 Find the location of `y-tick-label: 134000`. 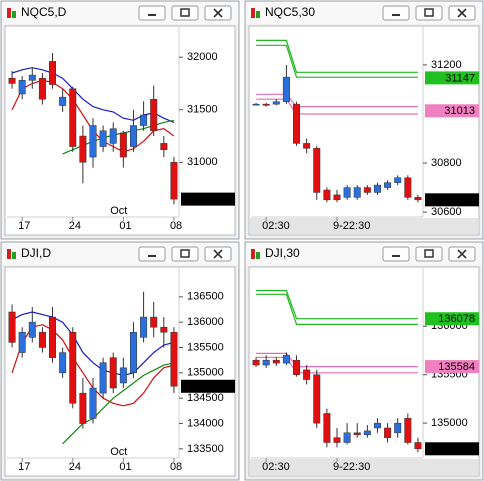

y-tick-label: 134000 is located at coordinates (205, 423).